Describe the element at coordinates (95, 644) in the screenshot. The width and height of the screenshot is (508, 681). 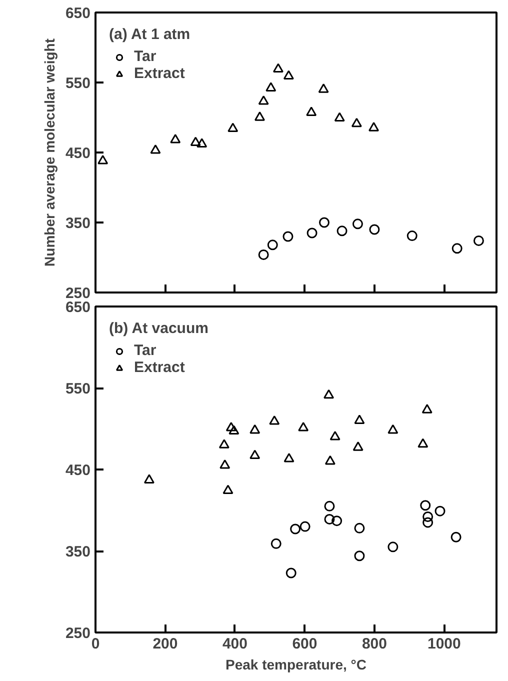
I see `x-tick-label: 0` at that location.